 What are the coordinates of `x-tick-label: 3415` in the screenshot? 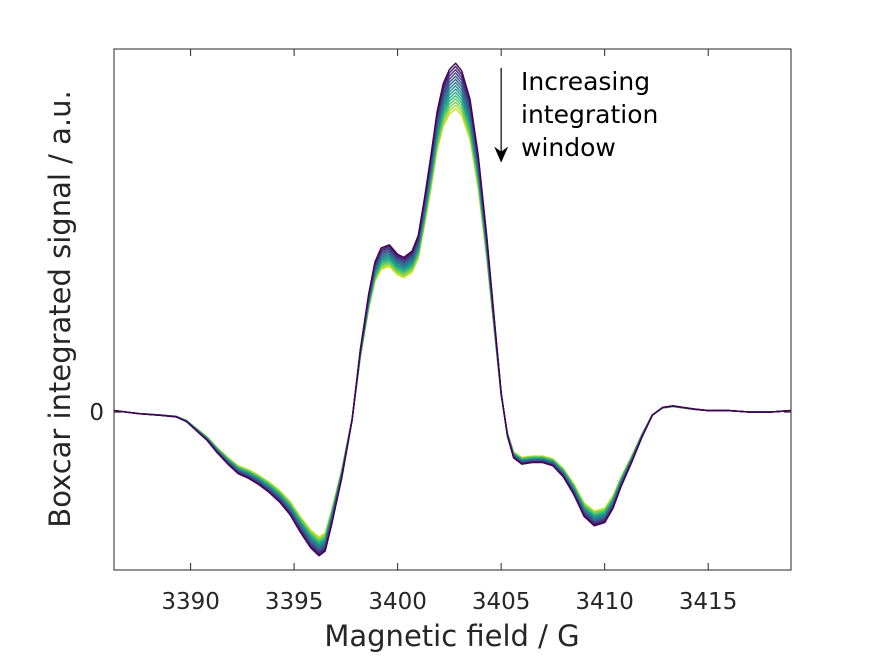 It's located at (708, 602).